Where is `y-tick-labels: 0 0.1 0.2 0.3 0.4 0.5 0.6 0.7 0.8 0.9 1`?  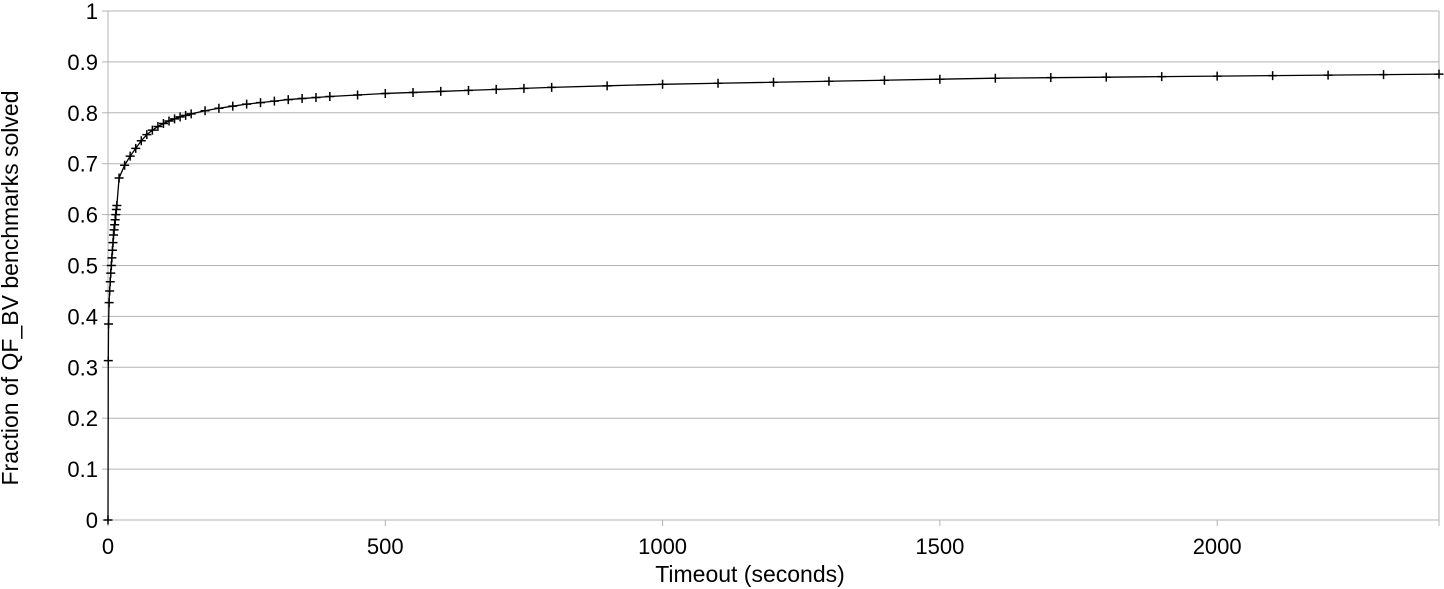
y-tick-labels: 0 0.1 0.2 0.3 0.4 0.5 0.6 0.7 0.8 0.9 1 is located at coordinates (82, 266).